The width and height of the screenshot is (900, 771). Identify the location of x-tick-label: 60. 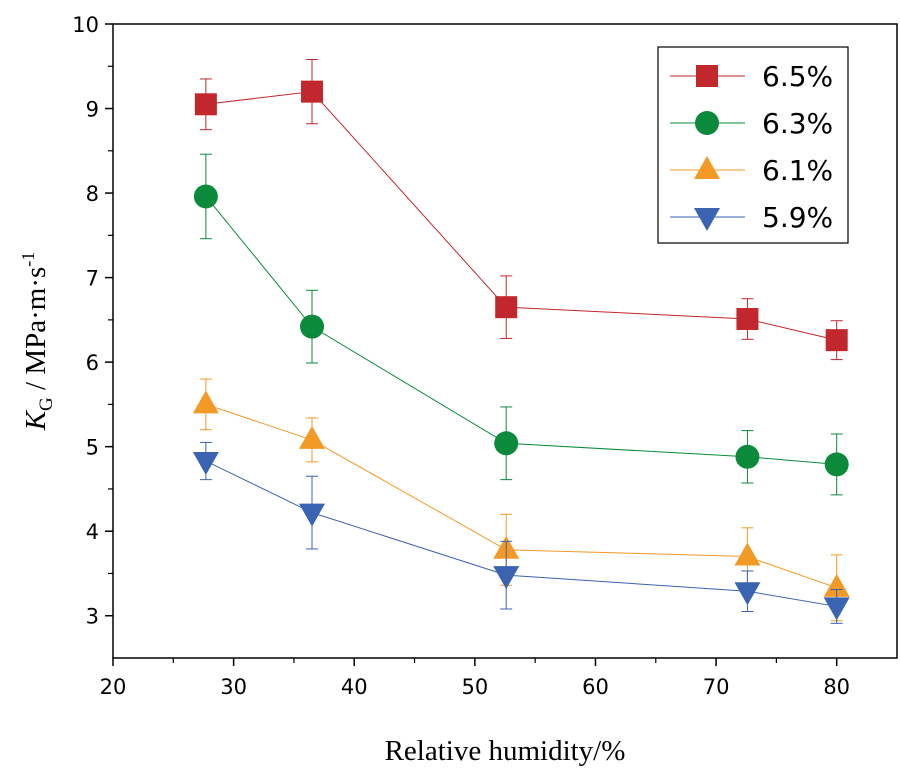
(595, 687).